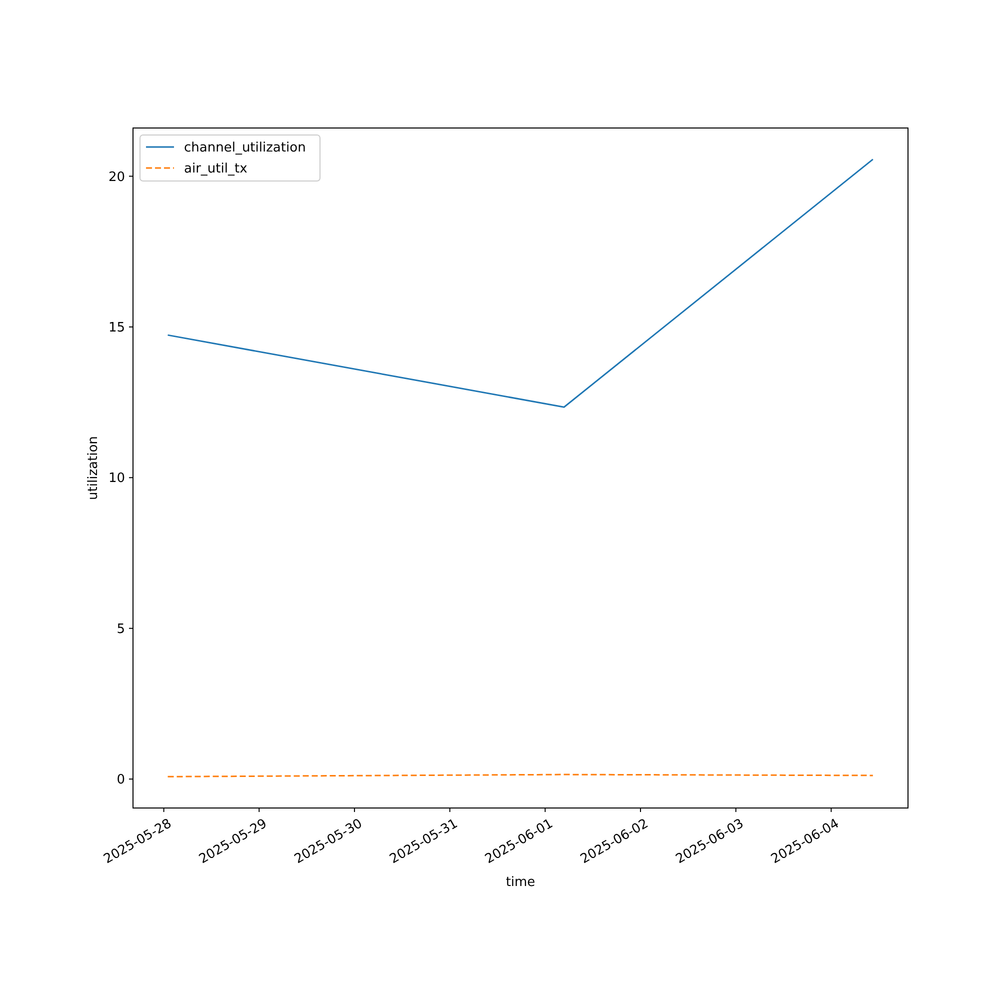 The width and height of the screenshot is (1000, 1000). What do you see at coordinates (116, 328) in the screenshot?
I see `y-tick-label: 15` at bounding box center [116, 328].